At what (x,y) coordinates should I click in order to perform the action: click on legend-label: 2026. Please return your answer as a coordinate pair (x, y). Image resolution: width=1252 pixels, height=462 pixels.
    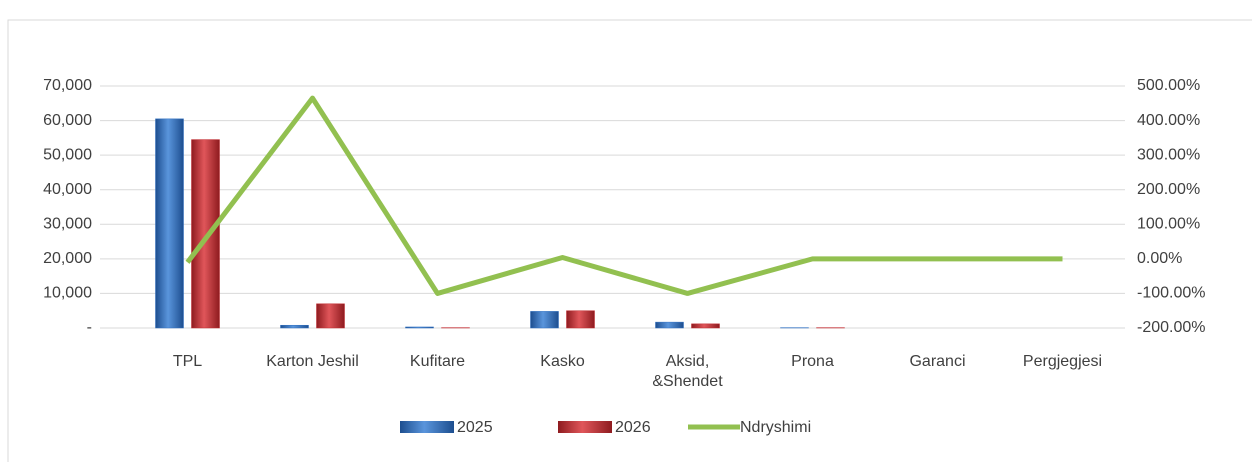
    Looking at the image, I should click on (633, 427).